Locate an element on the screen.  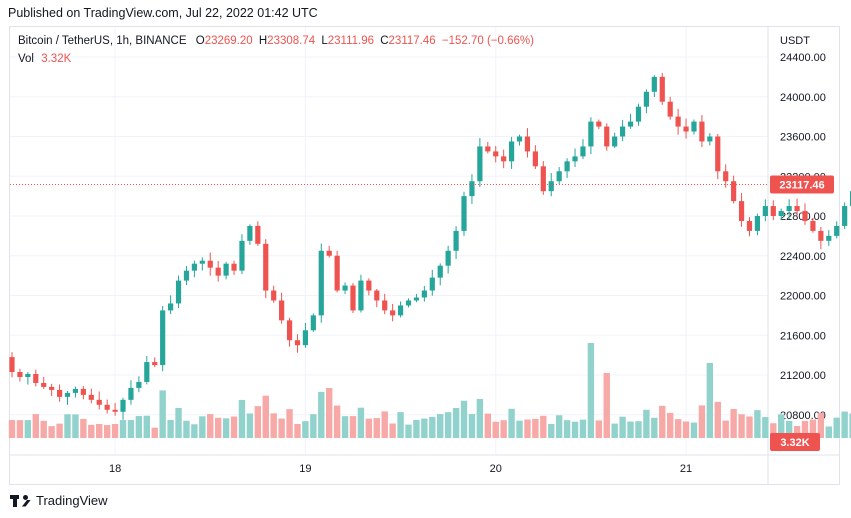
y-tick-label: 24000.00 is located at coordinates (803, 98).